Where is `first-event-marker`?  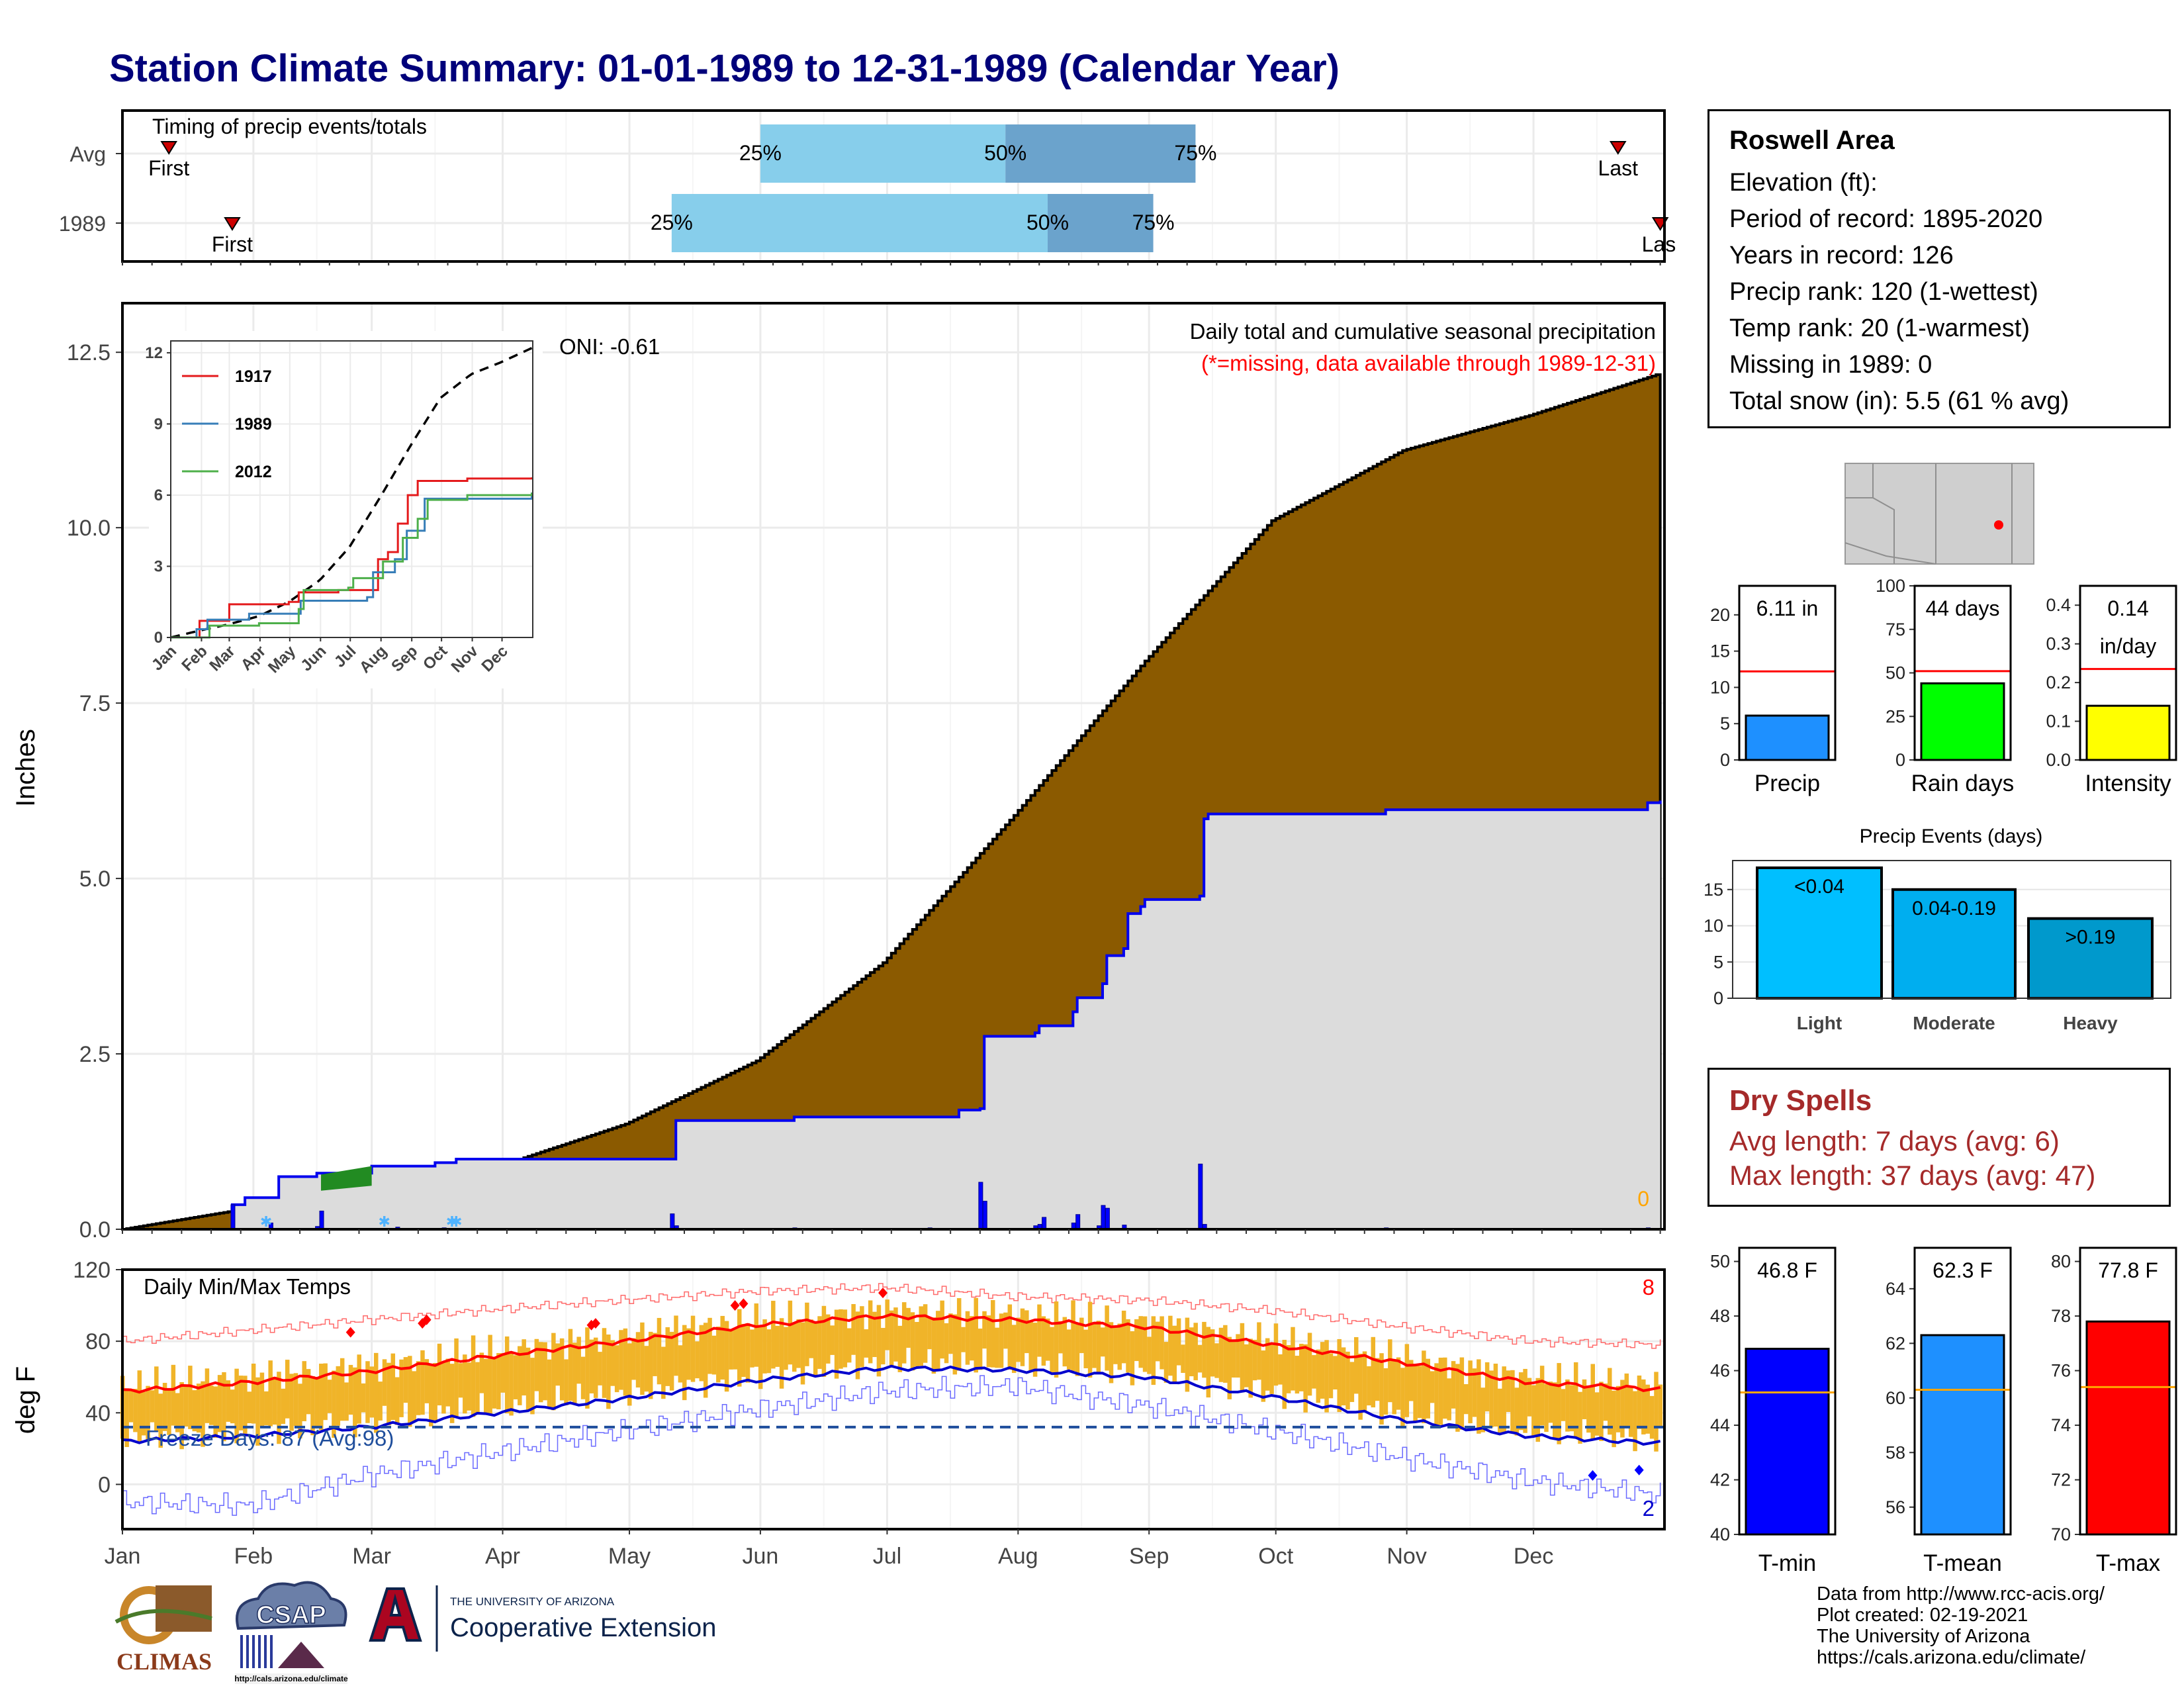 first-event-marker is located at coordinates (232, 224).